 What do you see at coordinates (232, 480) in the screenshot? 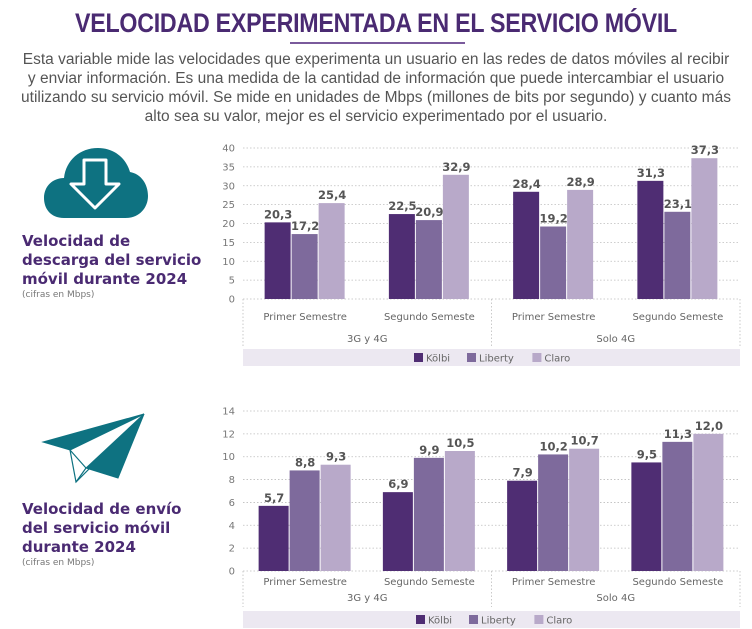
I see `y-tick-label: 8` at bounding box center [232, 480].